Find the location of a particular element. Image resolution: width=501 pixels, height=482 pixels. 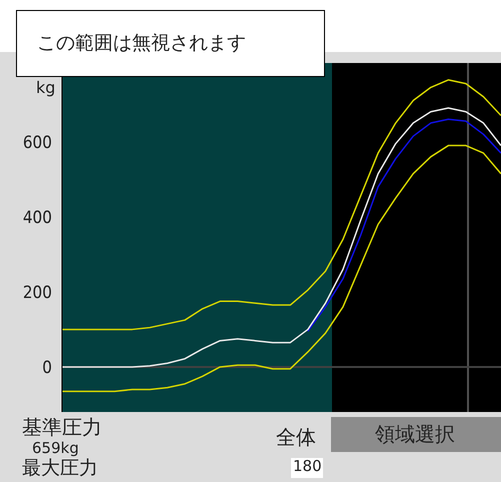

text: 最大圧力 is located at coordinates (60, 468).